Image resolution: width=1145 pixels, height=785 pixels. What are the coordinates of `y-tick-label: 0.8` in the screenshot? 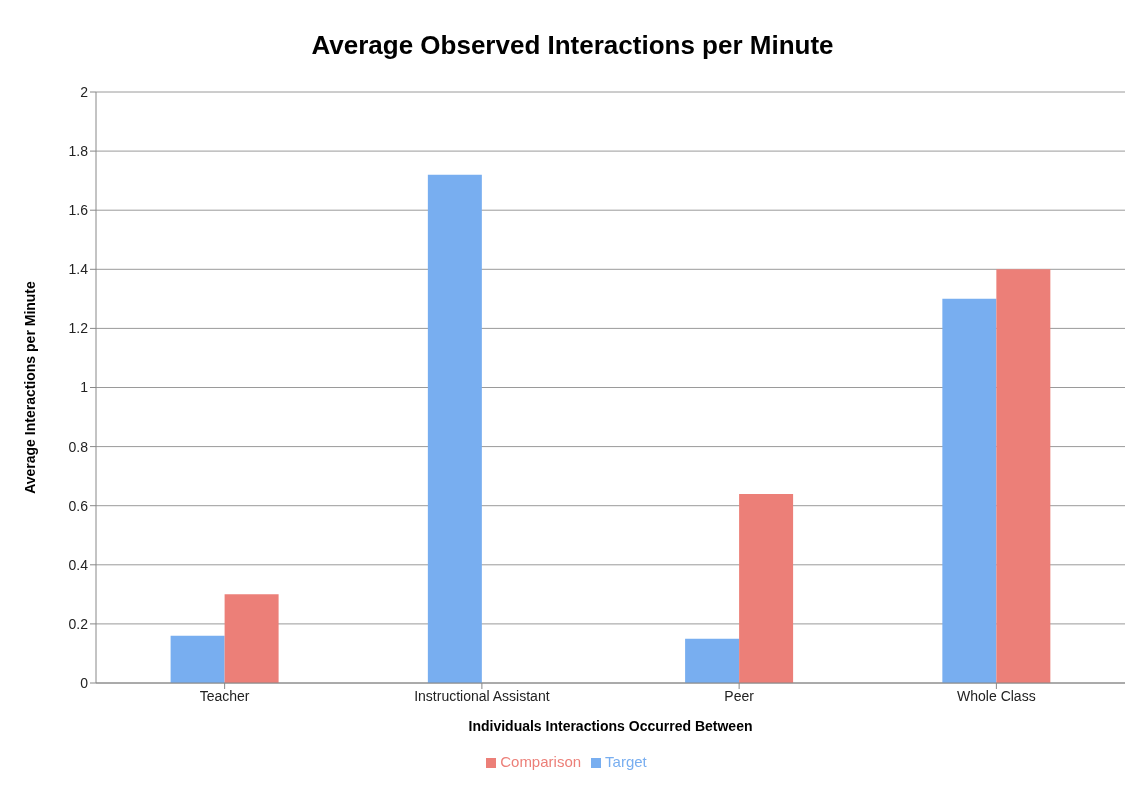 It's located at (78, 446).